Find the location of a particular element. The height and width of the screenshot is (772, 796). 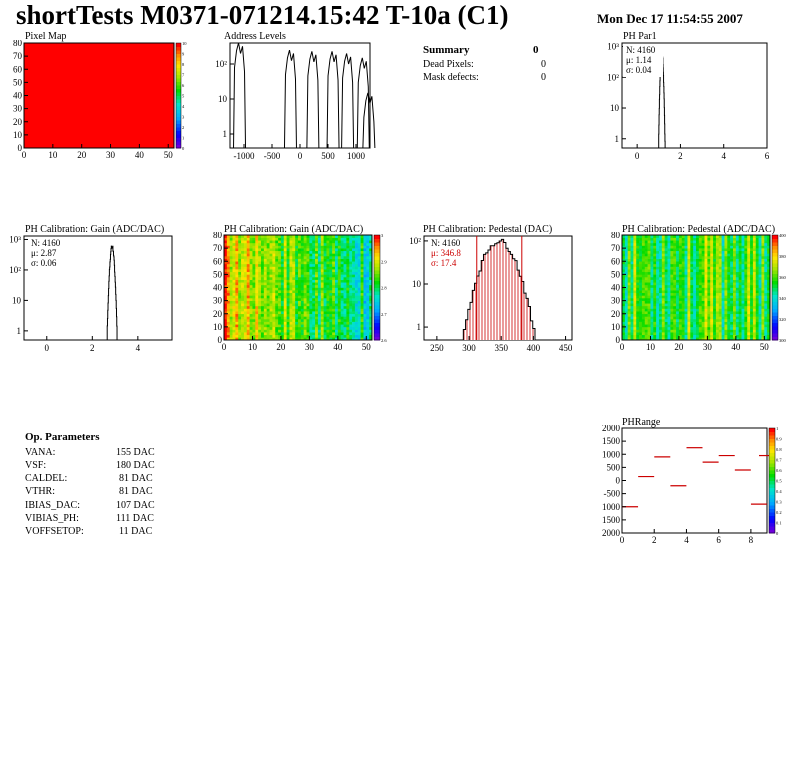

phpar1-title: PH Par1 is located at coordinates (640, 36).